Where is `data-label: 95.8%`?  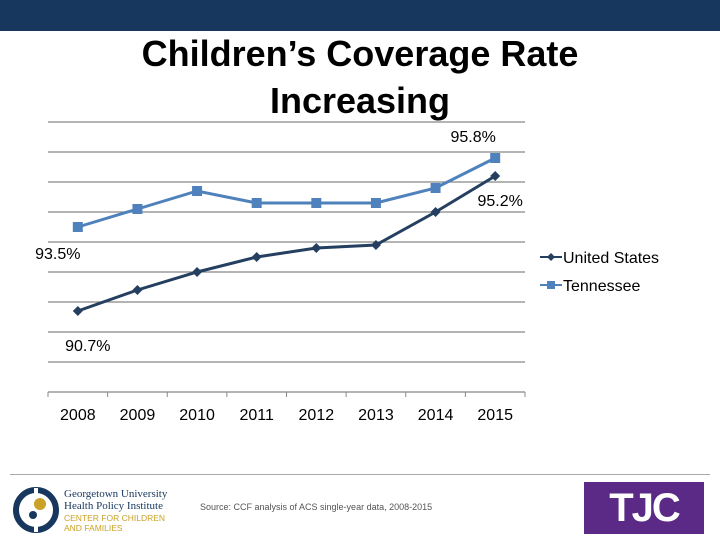
data-label: 95.8% is located at coordinates (473, 137).